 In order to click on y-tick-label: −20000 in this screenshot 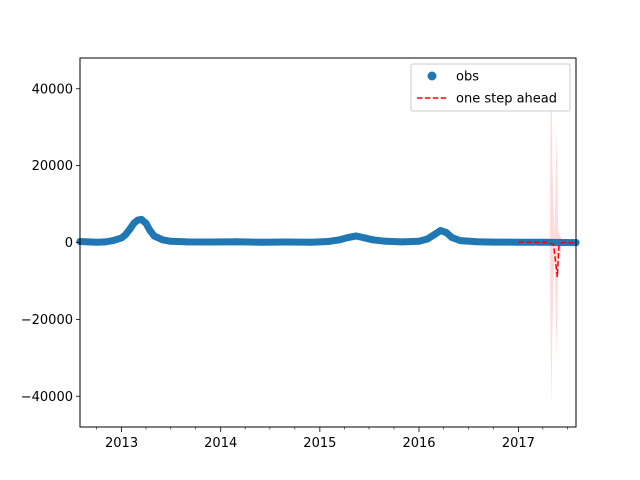, I will do `click(47, 320)`.